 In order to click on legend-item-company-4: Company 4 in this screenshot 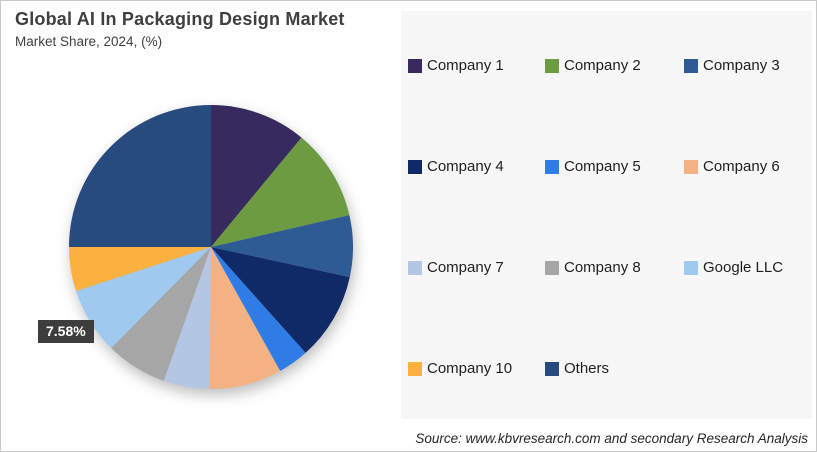, I will do `click(476, 166)`.